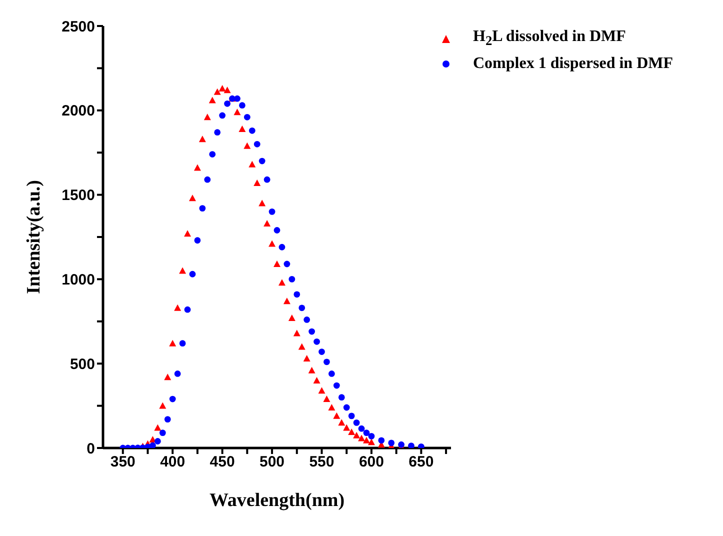 The image size is (723, 536). What do you see at coordinates (222, 462) in the screenshot?
I see `x-tick-label: 450` at bounding box center [222, 462].